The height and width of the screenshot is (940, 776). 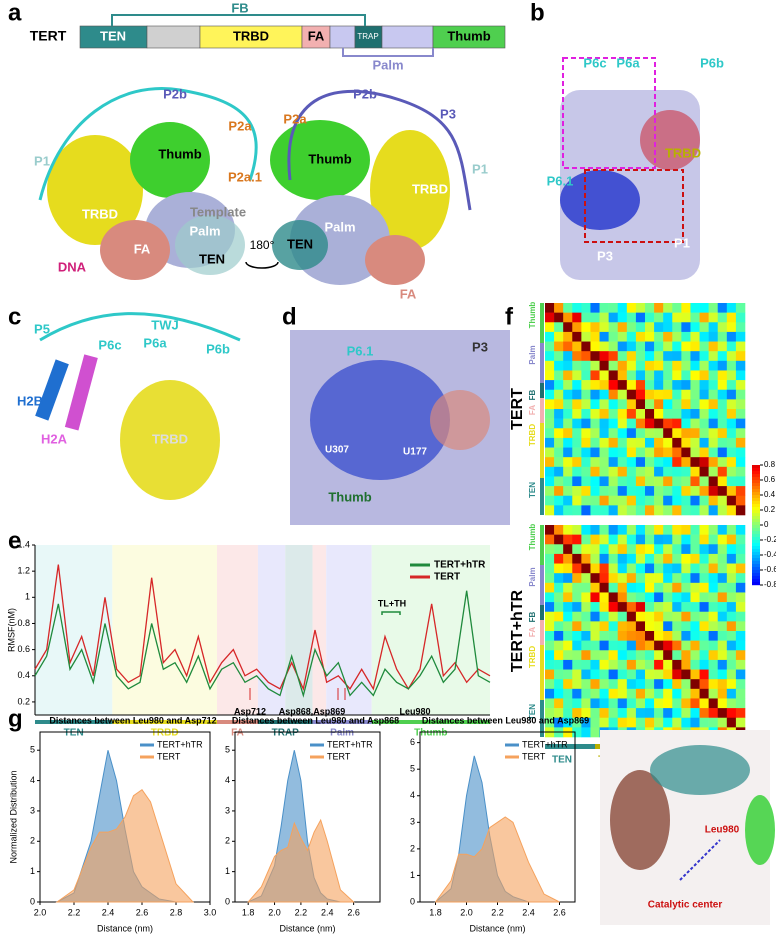 I want to click on domain-segment, so click(x=407, y=37).